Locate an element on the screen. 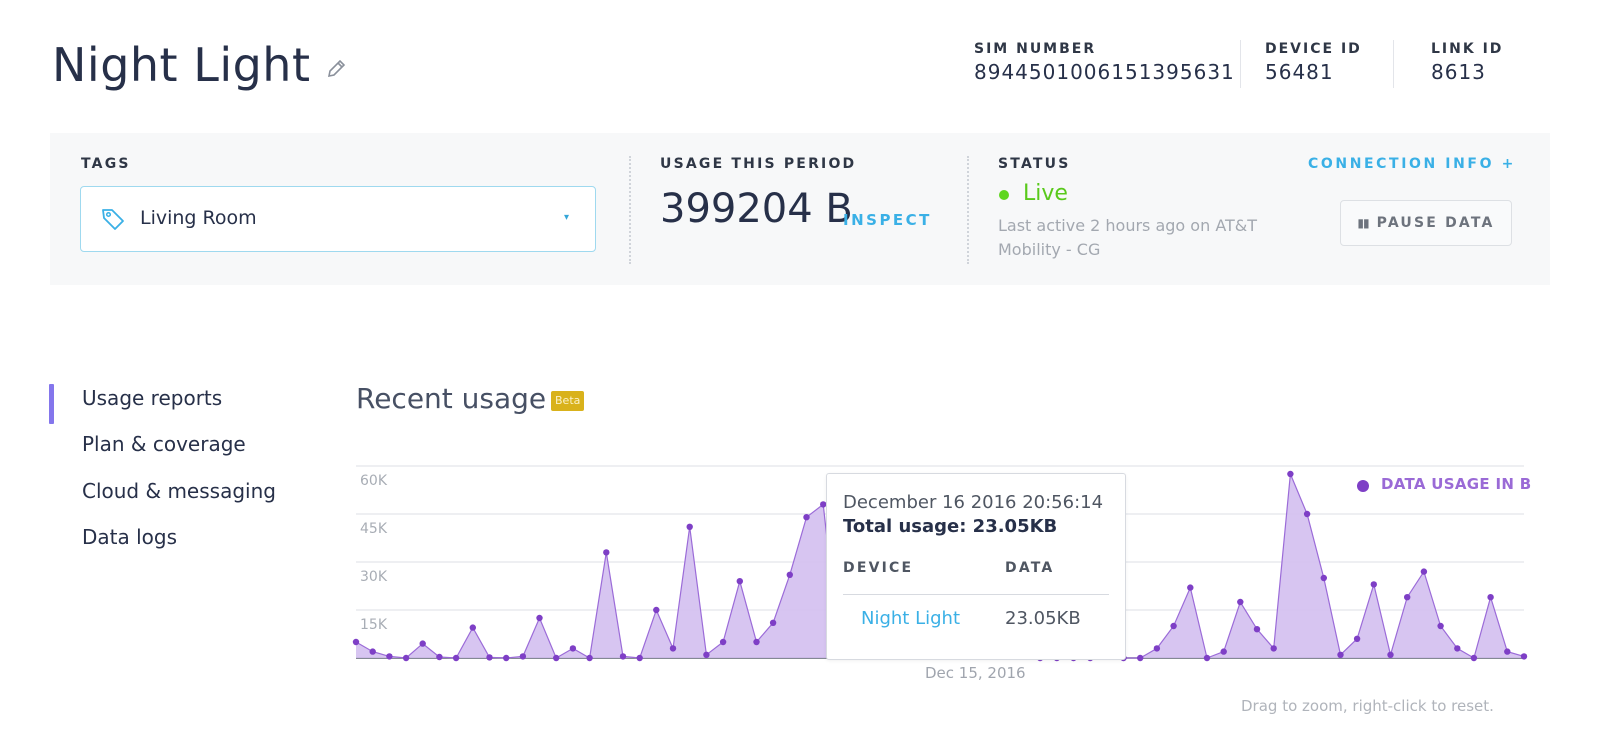 The height and width of the screenshot is (745, 1600). pause-data-button: ▮▮ PAUSE DATA is located at coordinates (1426, 223).